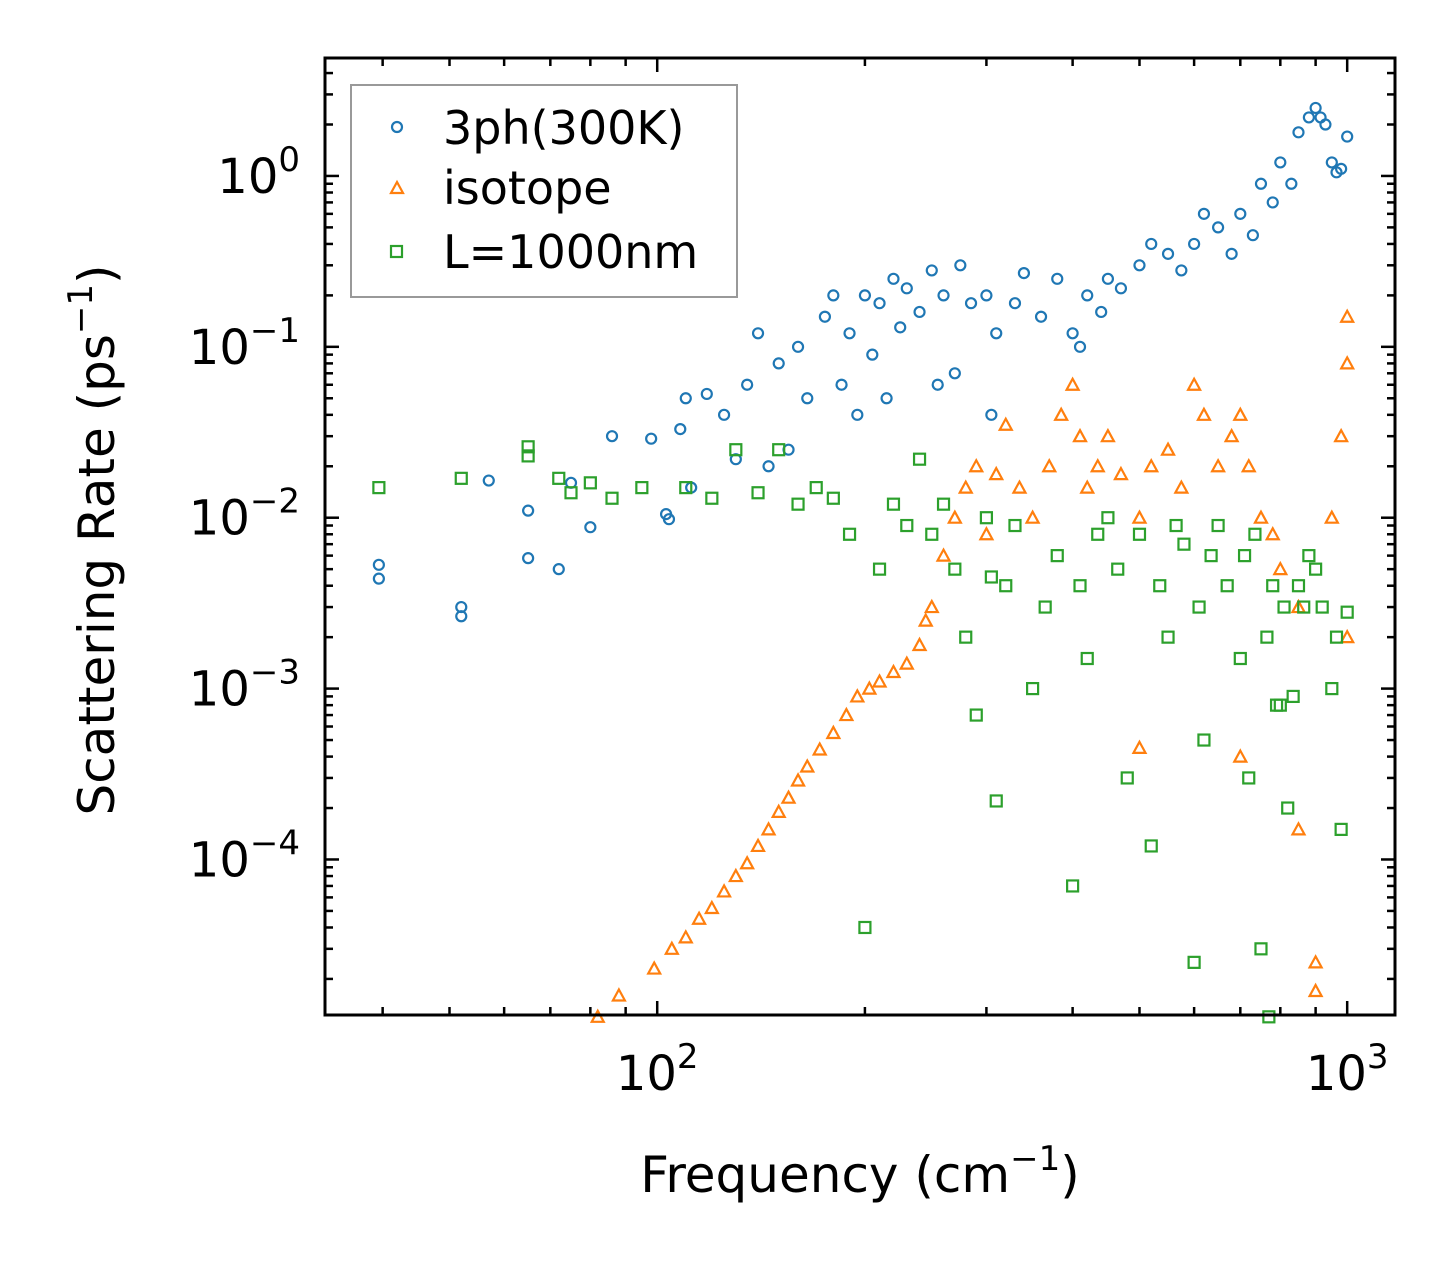  What do you see at coordinates (244, 685) in the screenshot?
I see `y-tick-label: 10⁻³` at bounding box center [244, 685].